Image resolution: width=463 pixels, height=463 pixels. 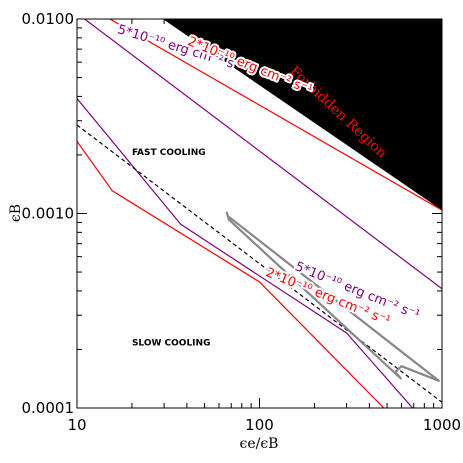 I want to click on x-tick-label: 1000, so click(x=442, y=425).